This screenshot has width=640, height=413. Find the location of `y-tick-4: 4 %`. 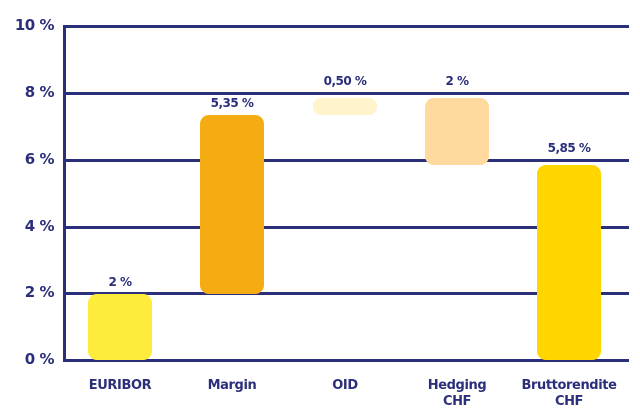

y-tick-4: 4 % is located at coordinates (39, 226).